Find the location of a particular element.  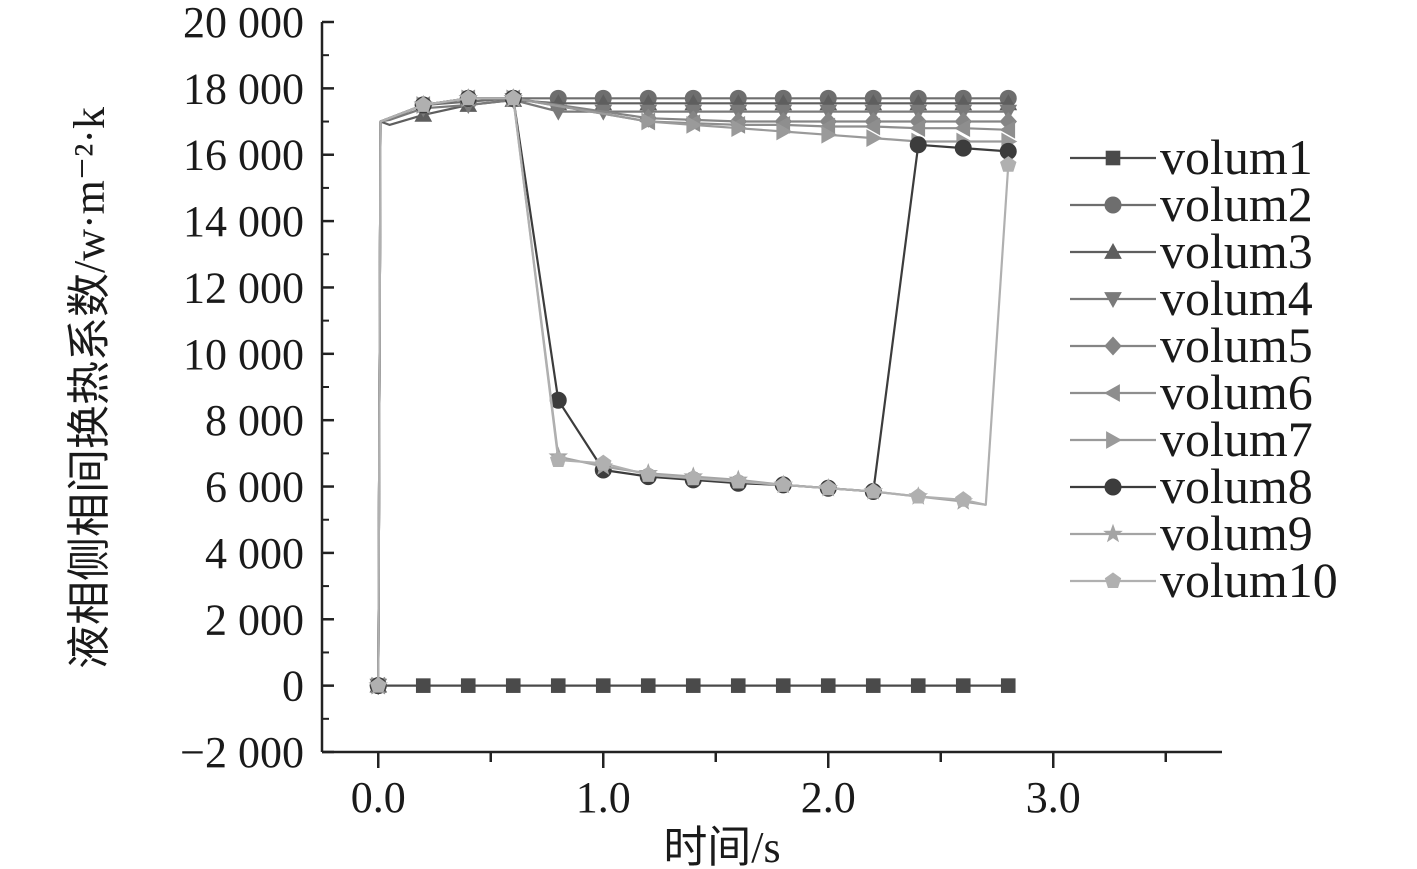

legend-item: volum8 is located at coordinates (1191, 486).